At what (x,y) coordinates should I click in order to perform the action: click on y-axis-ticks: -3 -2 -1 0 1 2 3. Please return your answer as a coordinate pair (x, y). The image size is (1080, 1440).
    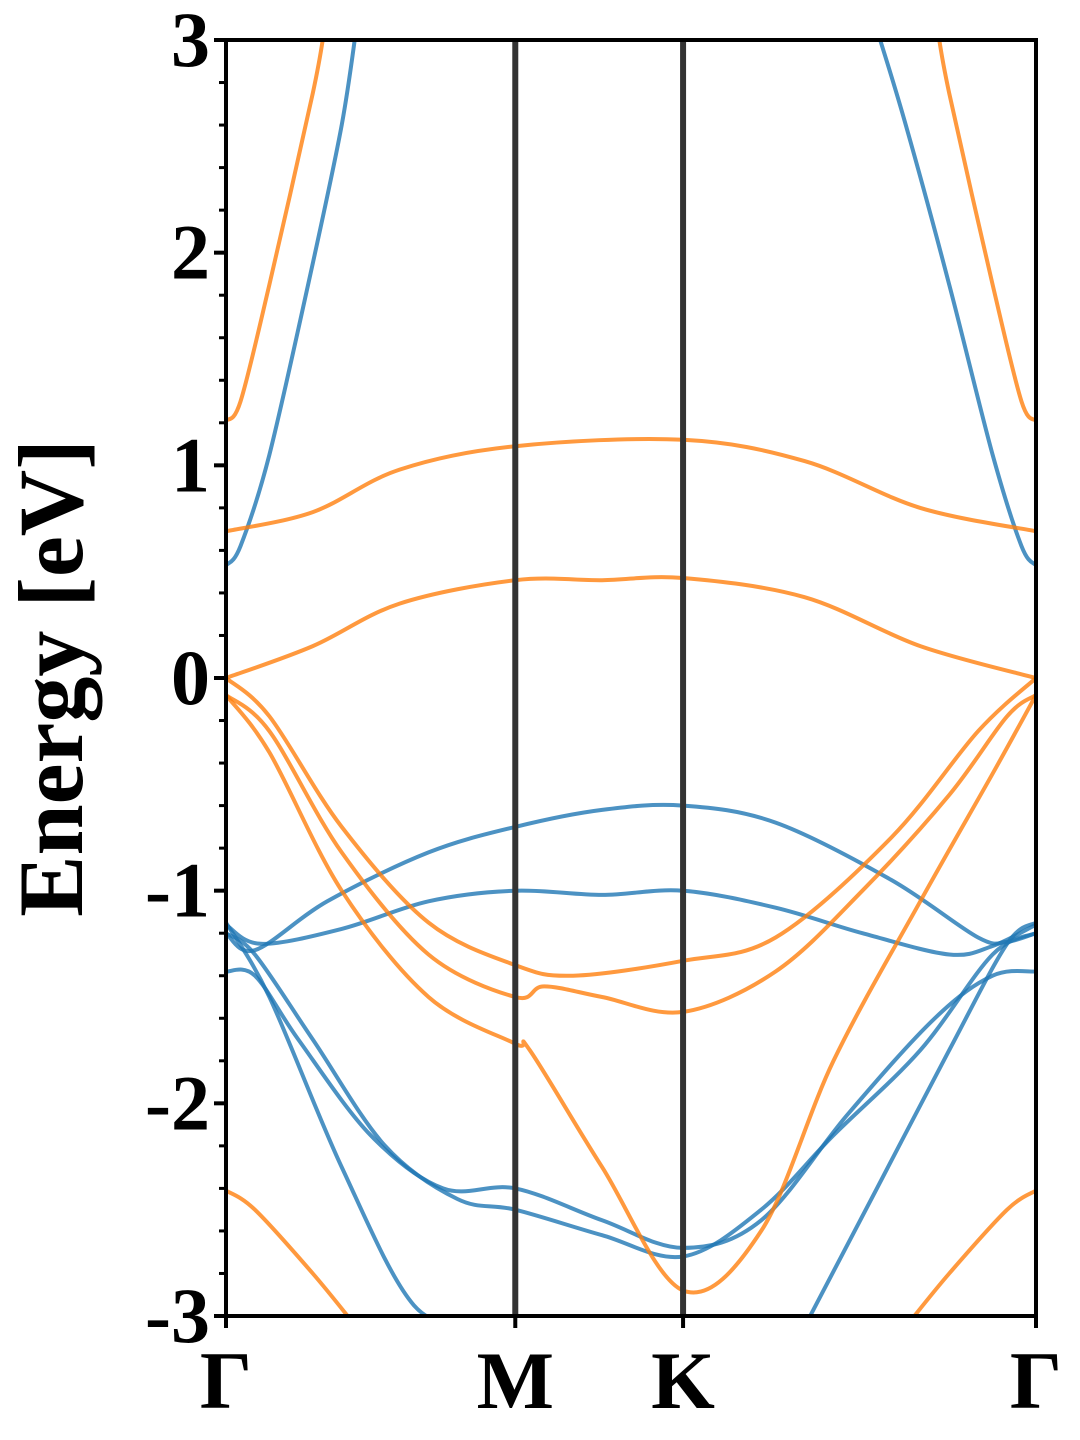
    Looking at the image, I should click on (185, 679).